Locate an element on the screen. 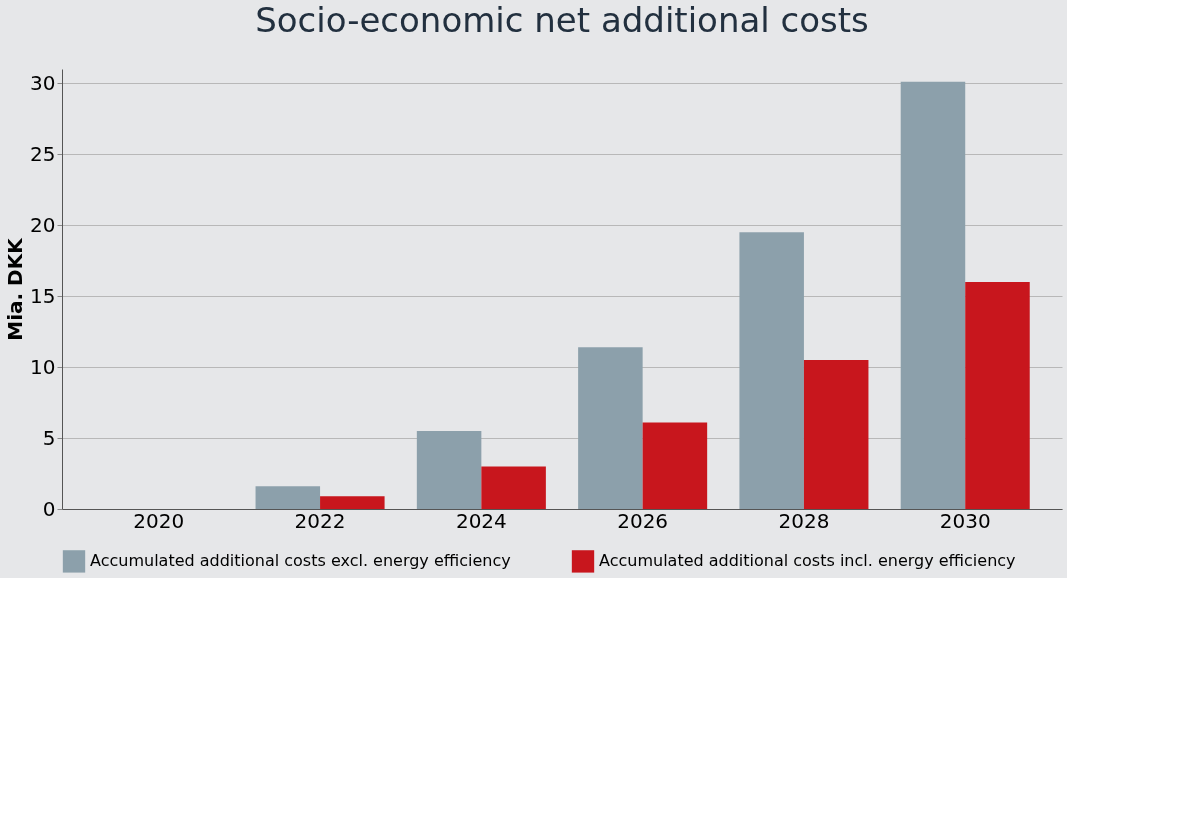 The height and width of the screenshot is (821, 1193). y-tick-label: 20 is located at coordinates (43, 224).